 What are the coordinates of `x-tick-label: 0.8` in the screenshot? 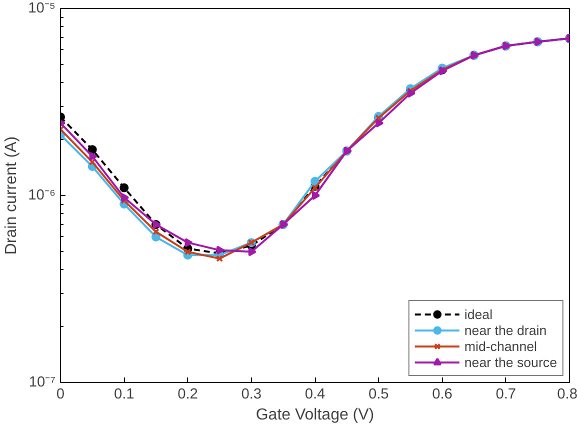 It's located at (567, 394).